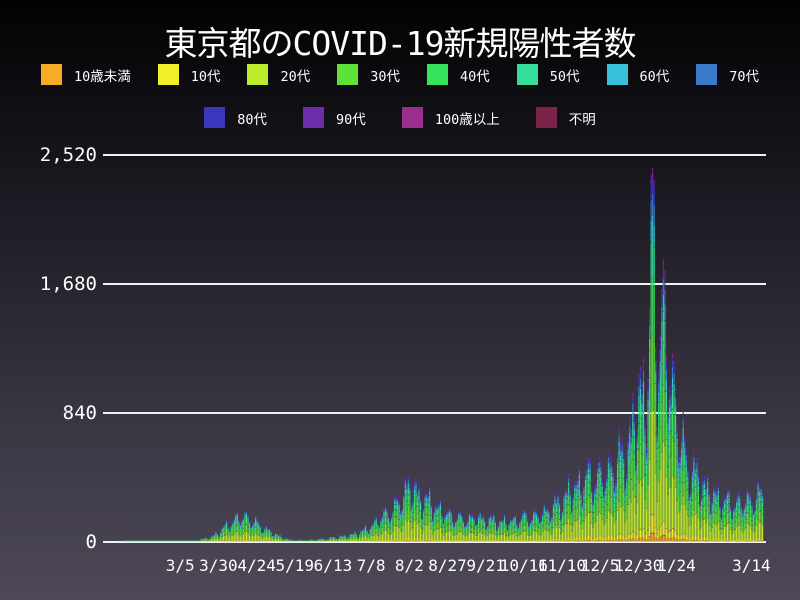 This screenshot has height=600, width=800. Describe the element at coordinates (409, 565) in the screenshot. I see `x-tick-8-2: 8/2` at that location.